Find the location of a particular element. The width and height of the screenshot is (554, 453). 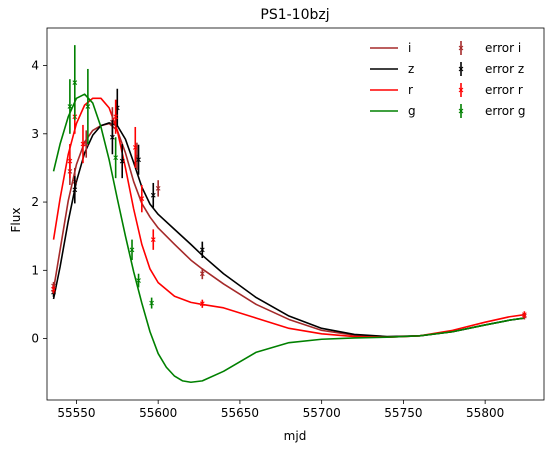

legend-label: error g is located at coordinates (505, 111).